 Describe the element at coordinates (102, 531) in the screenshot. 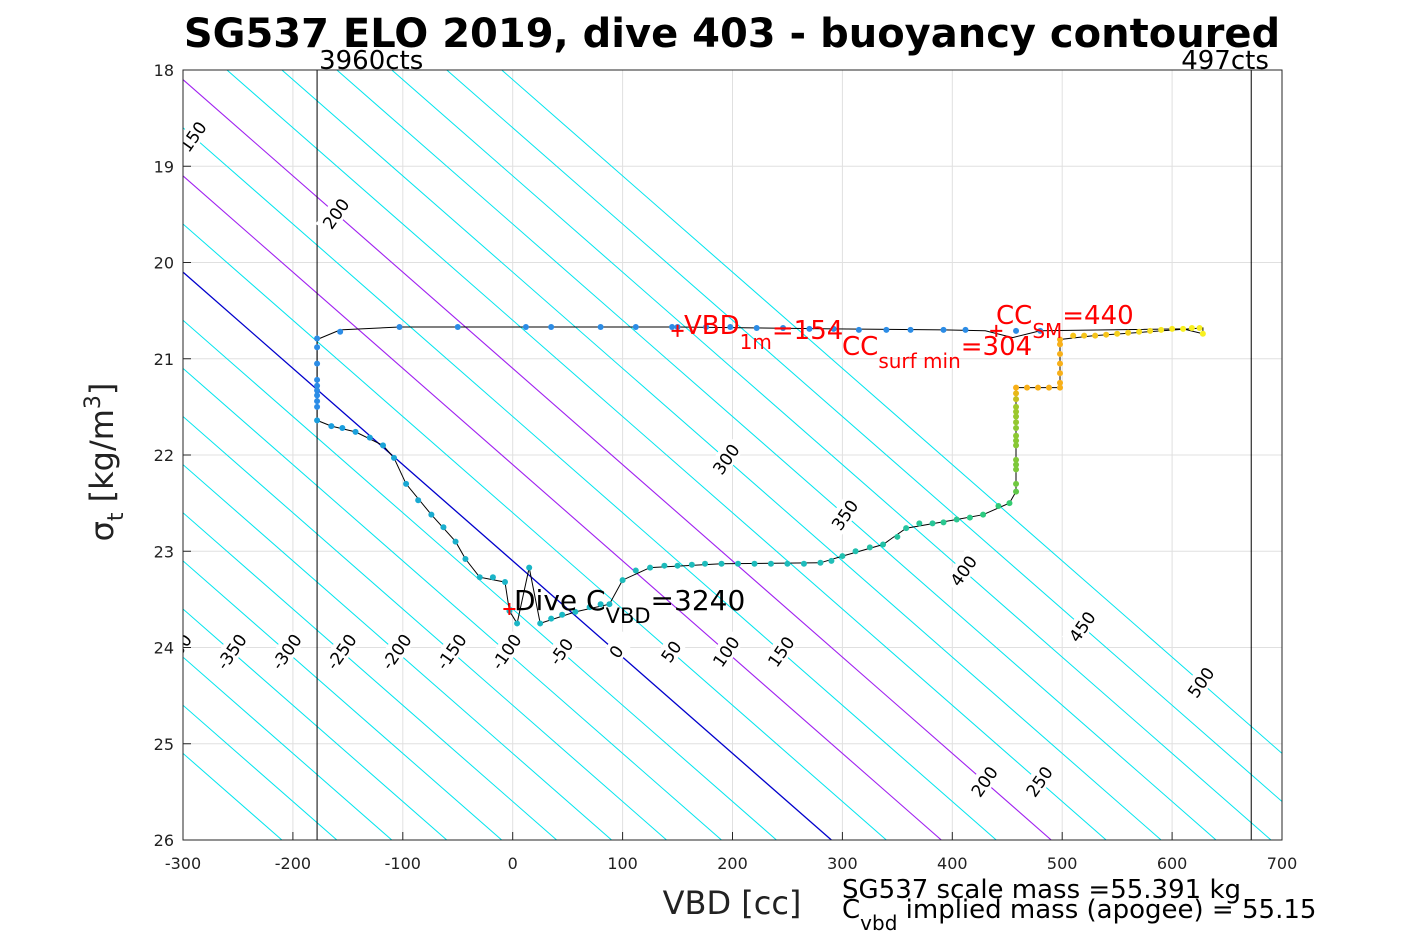

I see `y-axis-label-sym: σ` at that location.